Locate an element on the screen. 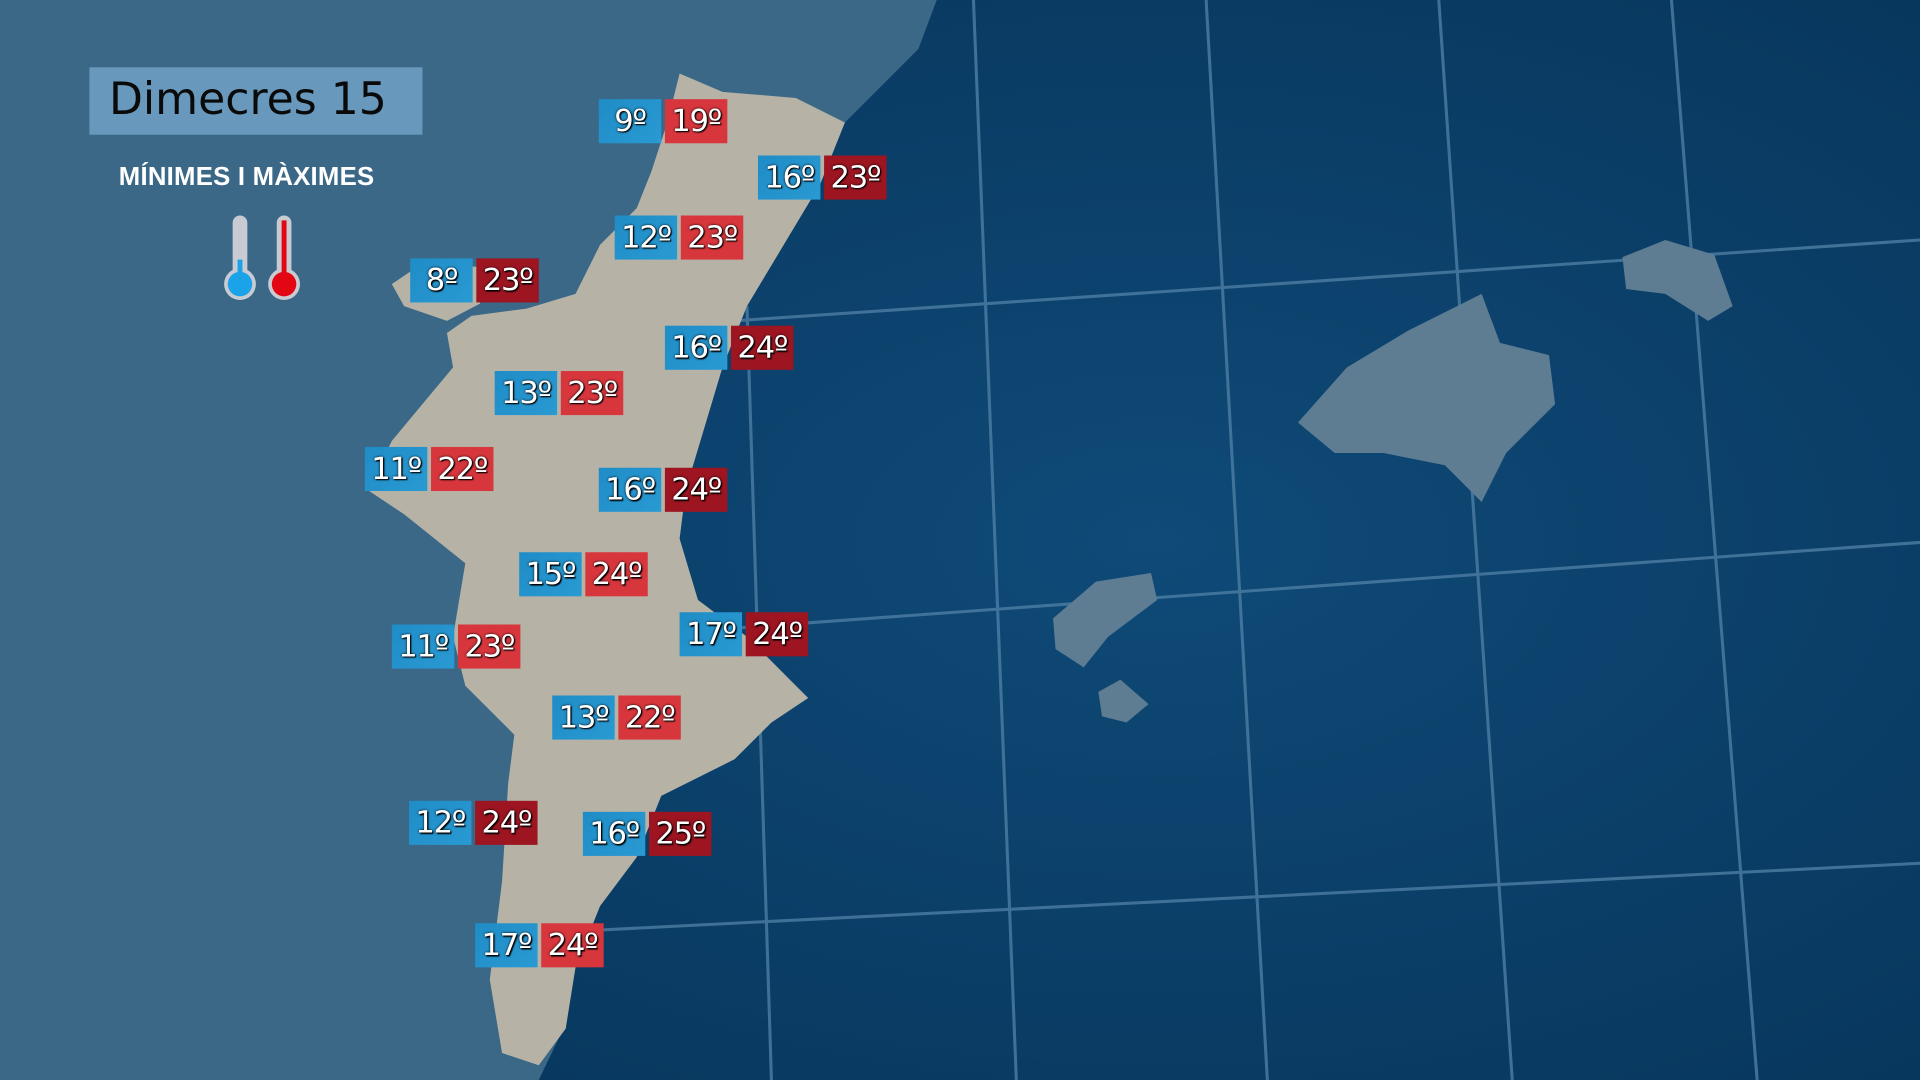  min-temp: 15º is located at coordinates (550, 574).